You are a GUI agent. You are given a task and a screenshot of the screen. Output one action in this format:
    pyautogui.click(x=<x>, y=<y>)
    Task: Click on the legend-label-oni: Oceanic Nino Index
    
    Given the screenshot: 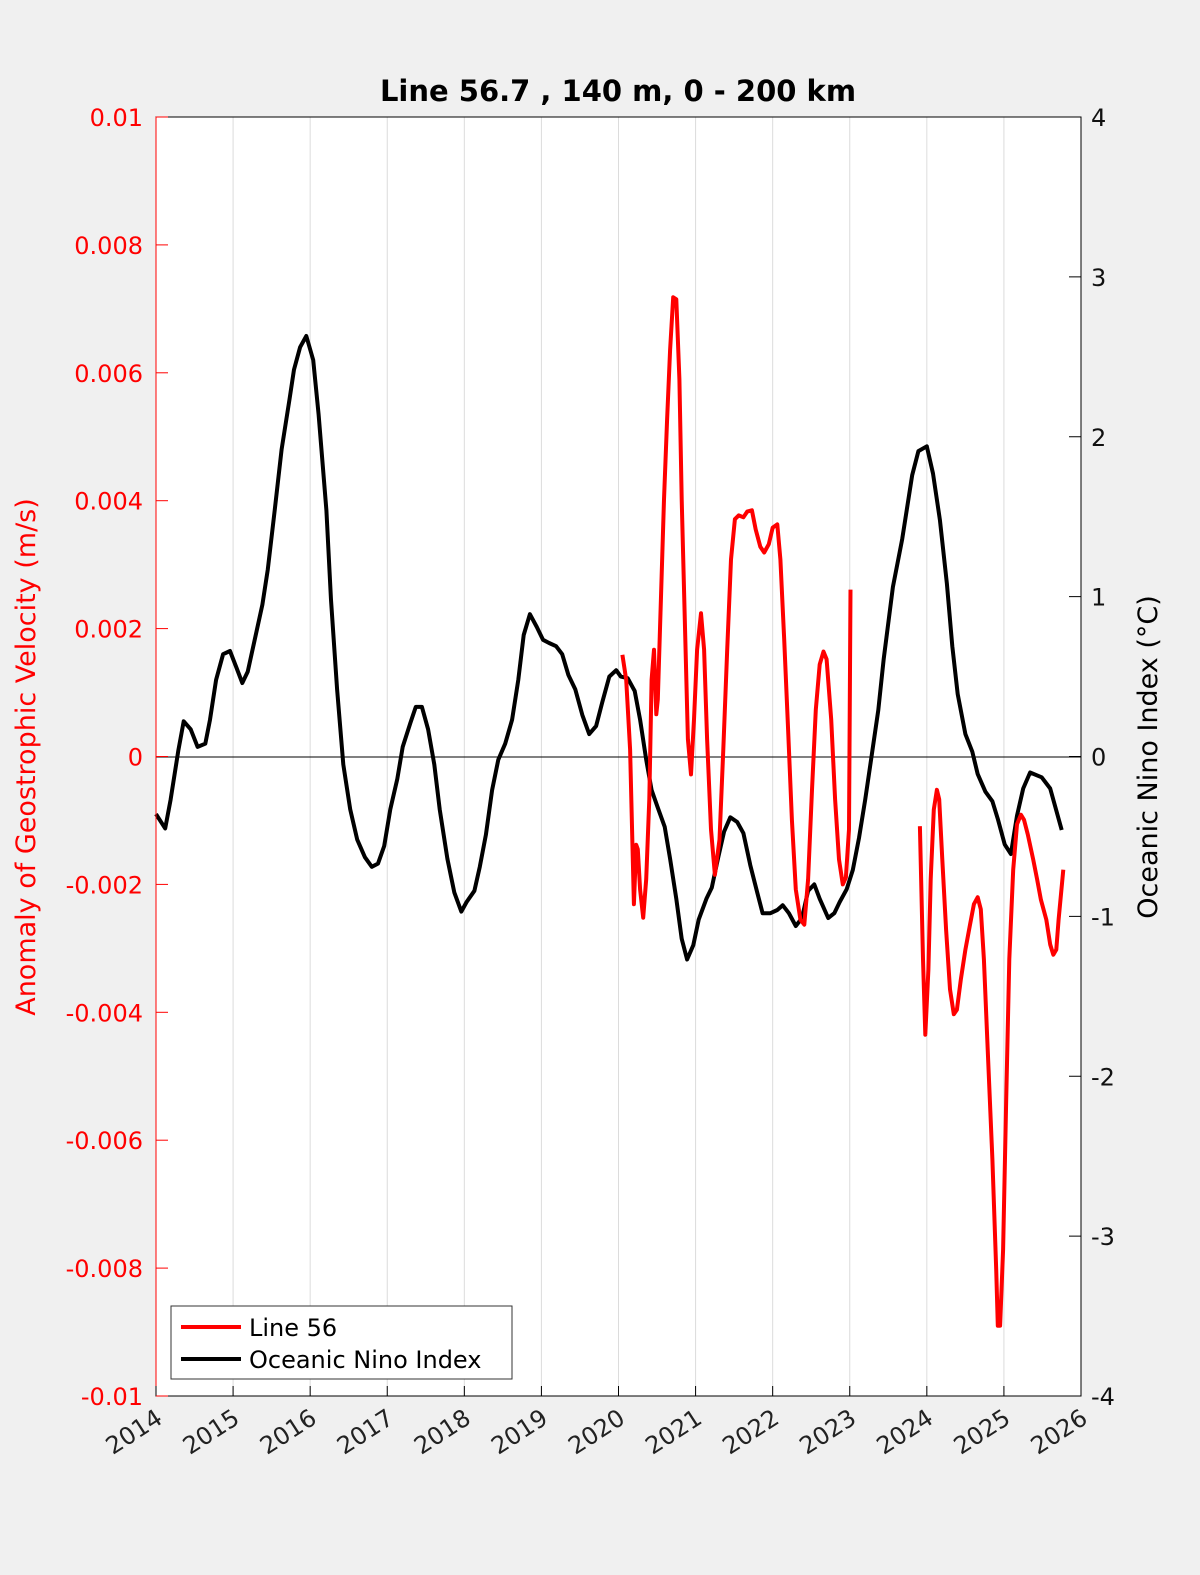 What is the action you would take?
    pyautogui.click(x=365, y=1360)
    